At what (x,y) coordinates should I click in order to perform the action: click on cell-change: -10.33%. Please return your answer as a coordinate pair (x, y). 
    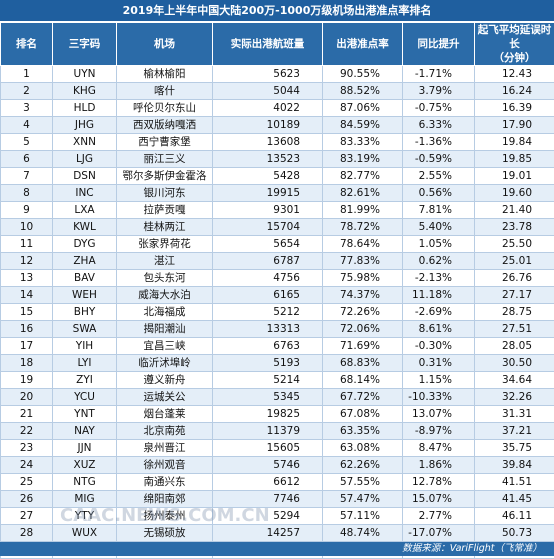
    Looking at the image, I should click on (439, 397).